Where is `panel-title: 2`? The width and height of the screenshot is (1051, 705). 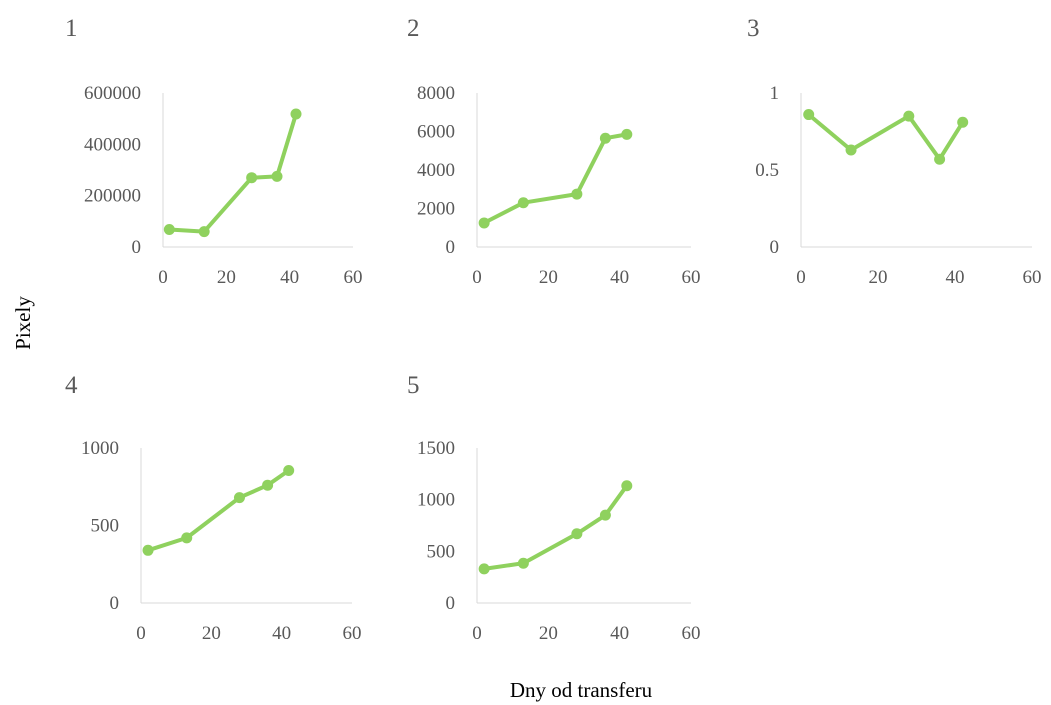 panel-title: 2 is located at coordinates (413, 28).